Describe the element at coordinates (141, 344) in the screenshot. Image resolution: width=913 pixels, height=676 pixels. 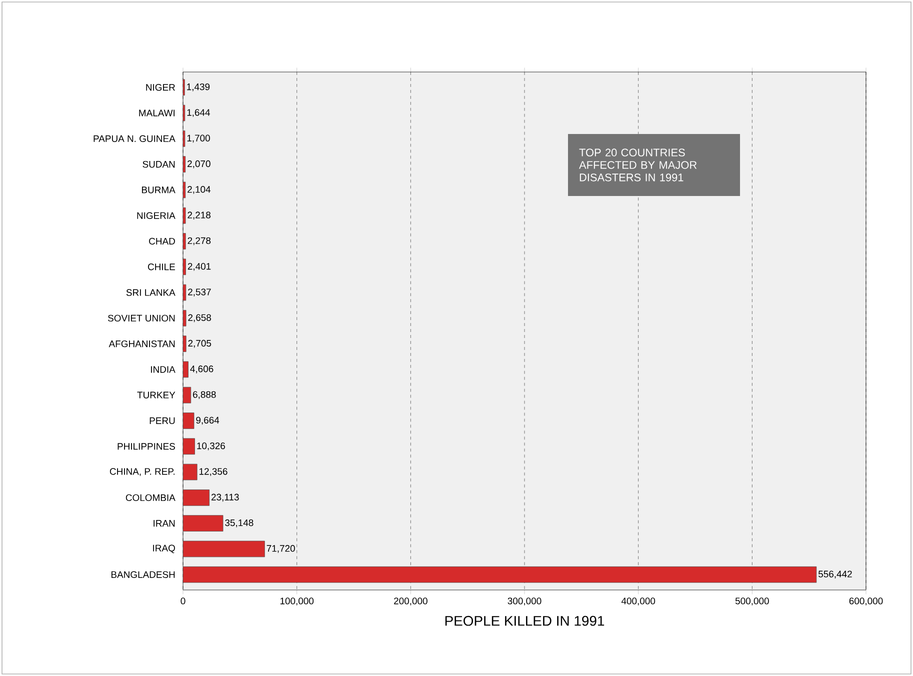
I see `y-tick-label: AFGHANISTAN` at that location.